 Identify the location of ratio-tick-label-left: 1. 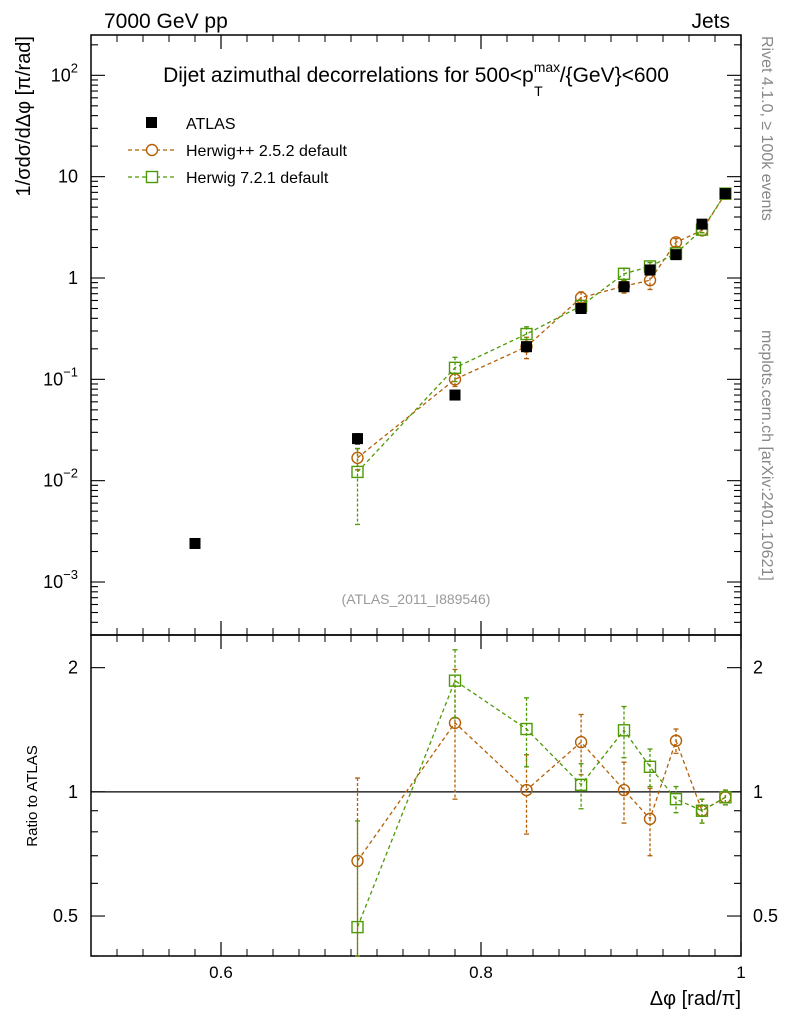
(73, 792).